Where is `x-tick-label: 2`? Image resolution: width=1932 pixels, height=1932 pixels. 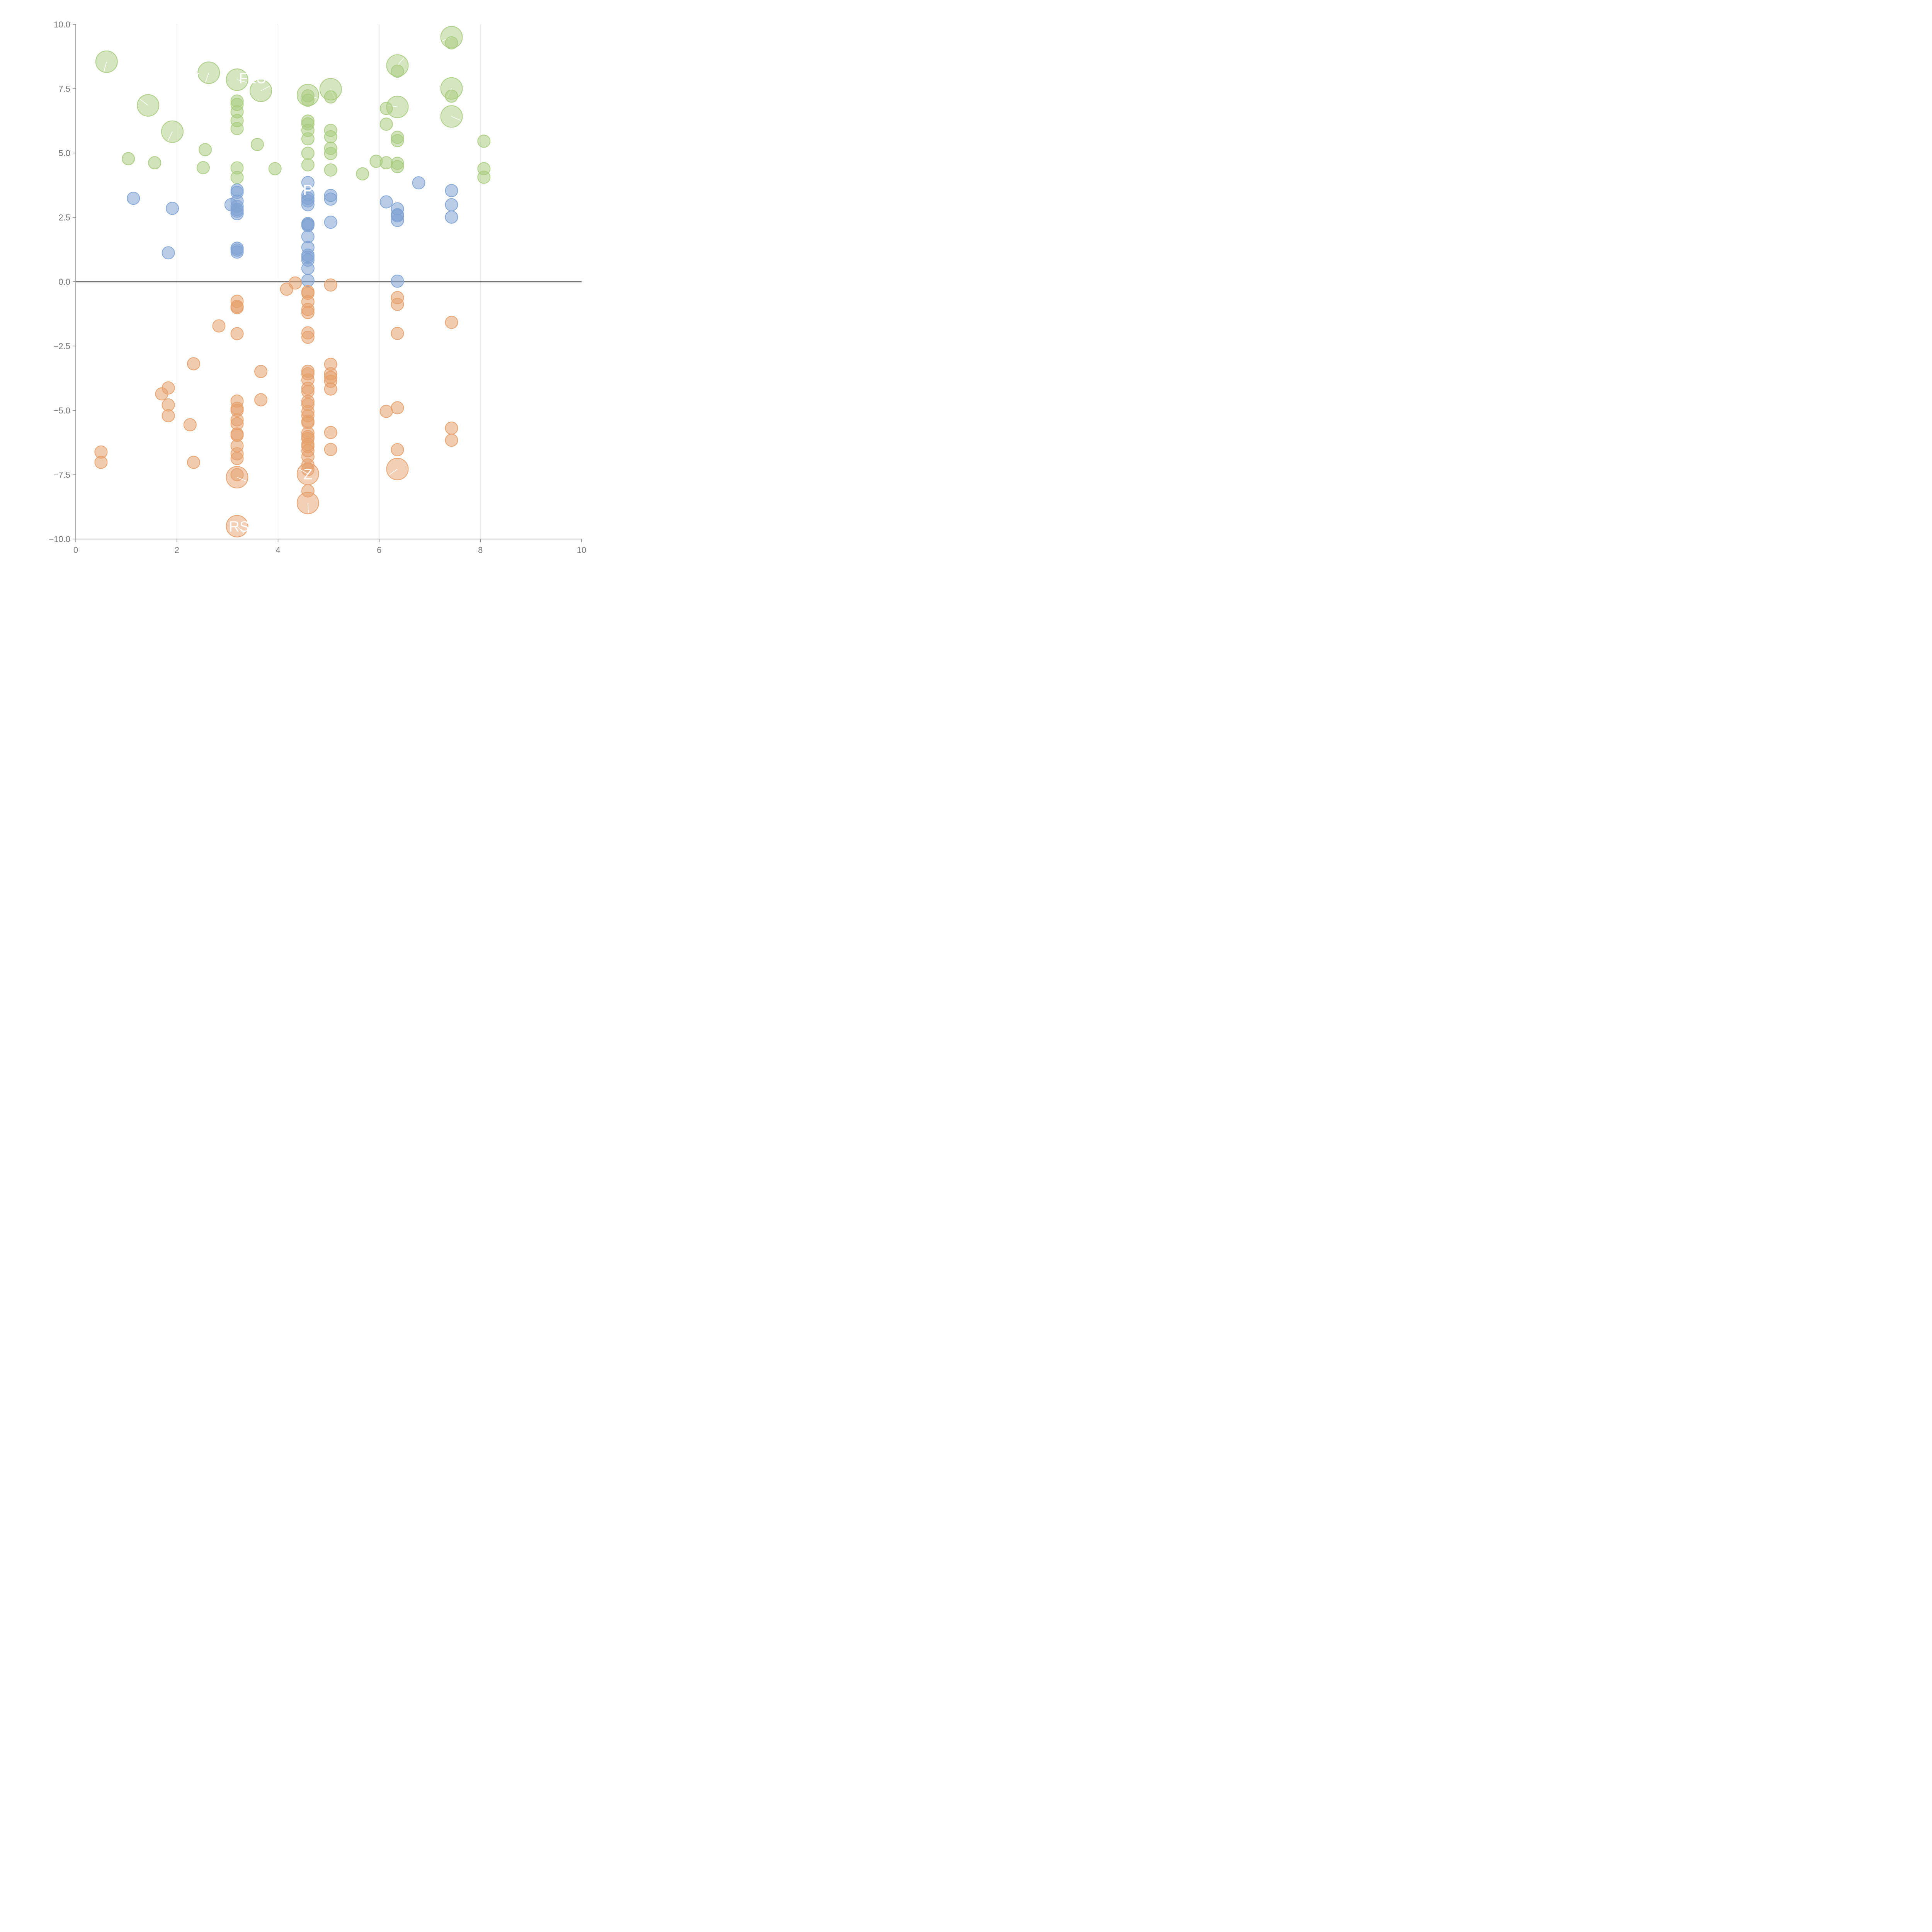 x-tick-label: 2 is located at coordinates (177, 550).